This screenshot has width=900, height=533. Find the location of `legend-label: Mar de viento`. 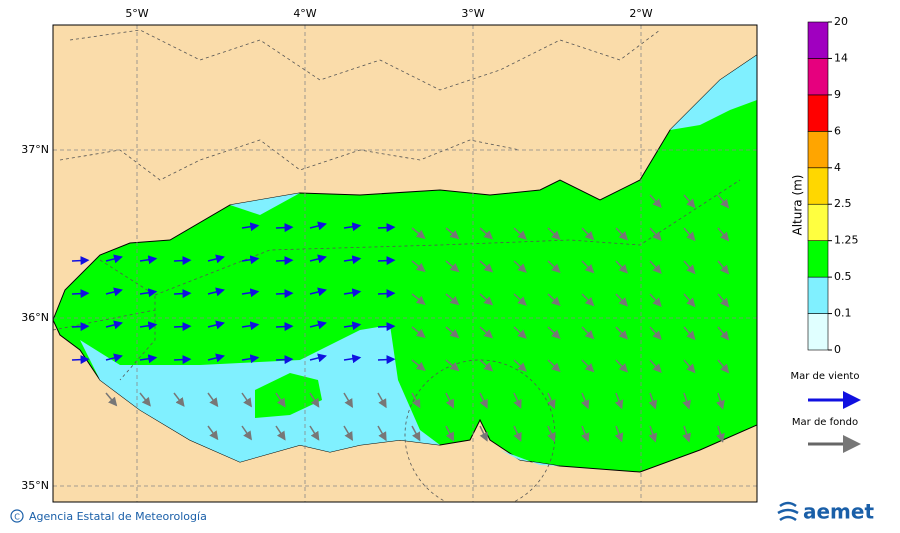

legend-label: Mar de viento is located at coordinates (825, 376).